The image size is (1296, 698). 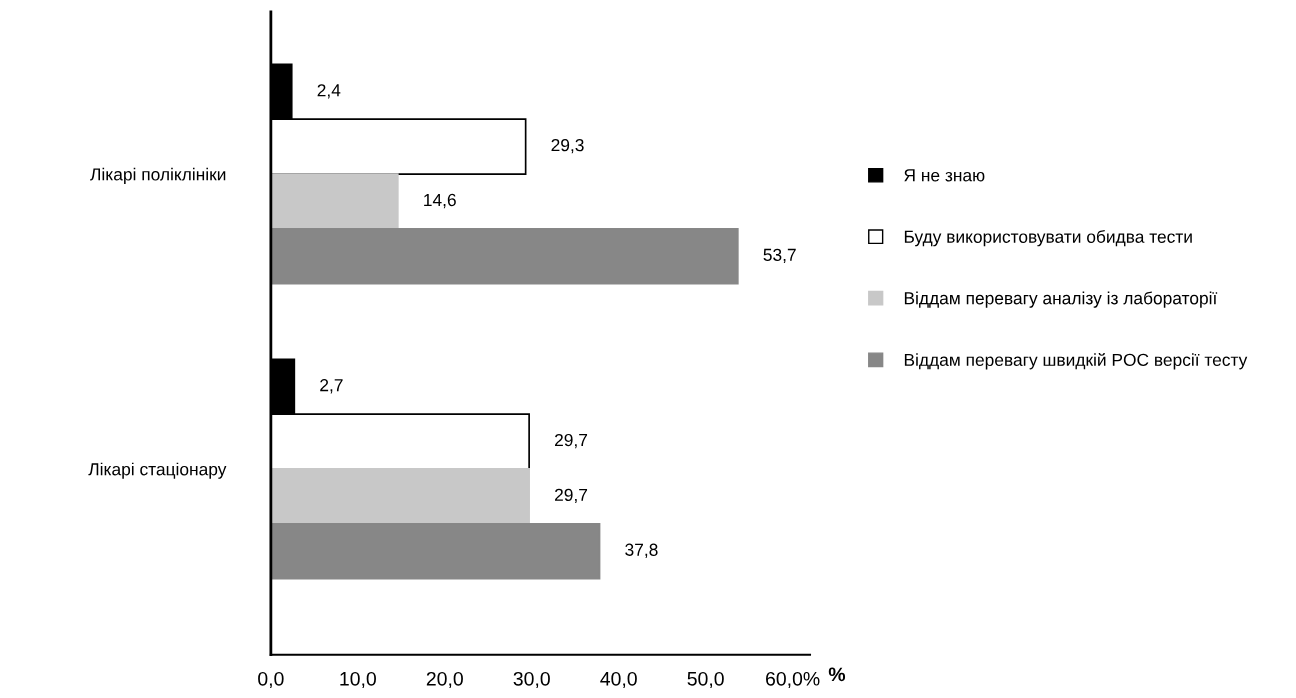 I want to click on data-label: 53,7, so click(x=779, y=256).